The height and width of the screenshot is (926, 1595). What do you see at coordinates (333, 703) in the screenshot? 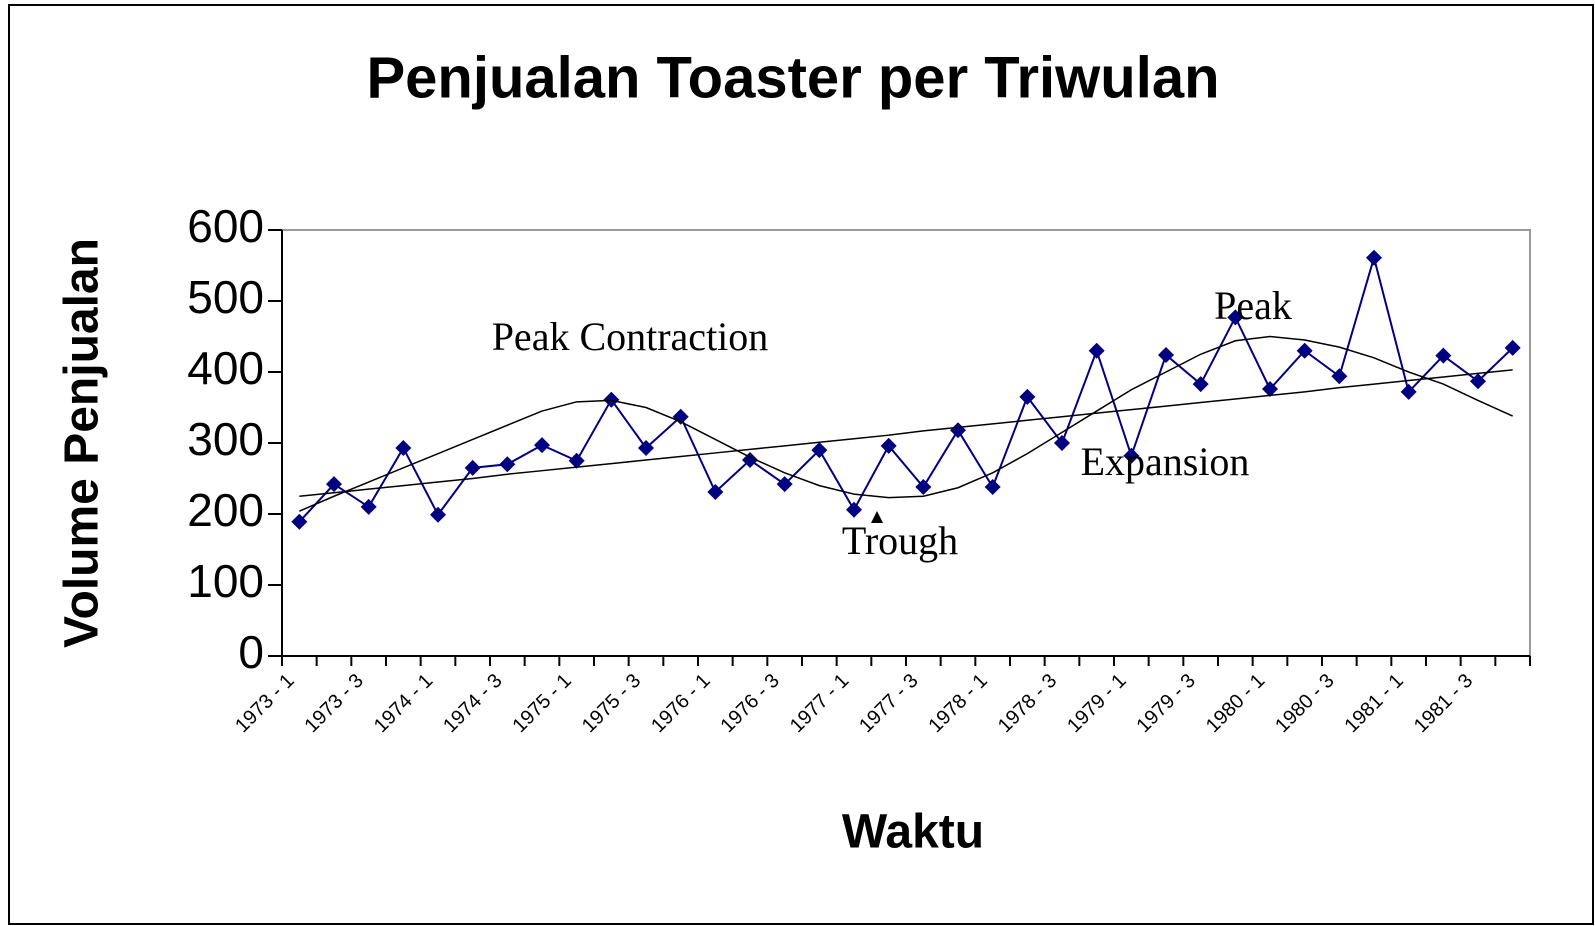
I see `x-tick-label: 1973 - 3` at bounding box center [333, 703].